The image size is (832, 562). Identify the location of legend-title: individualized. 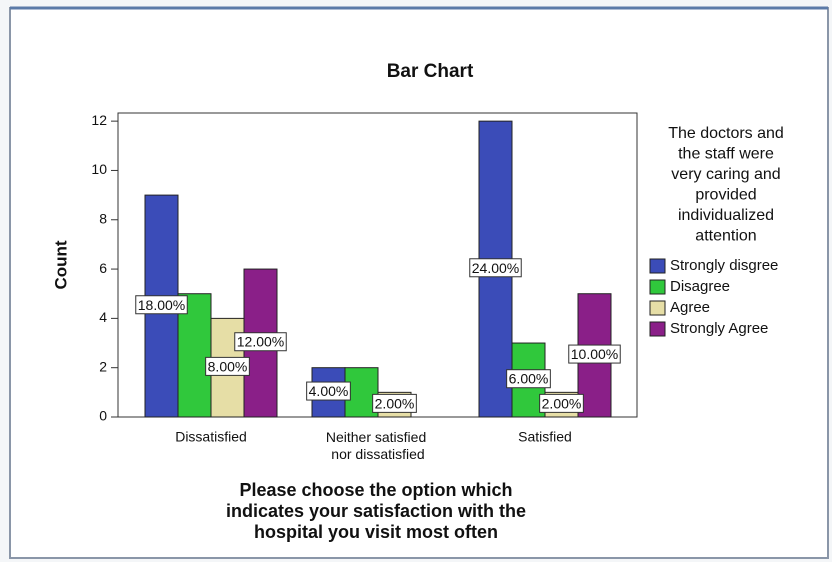
(726, 215).